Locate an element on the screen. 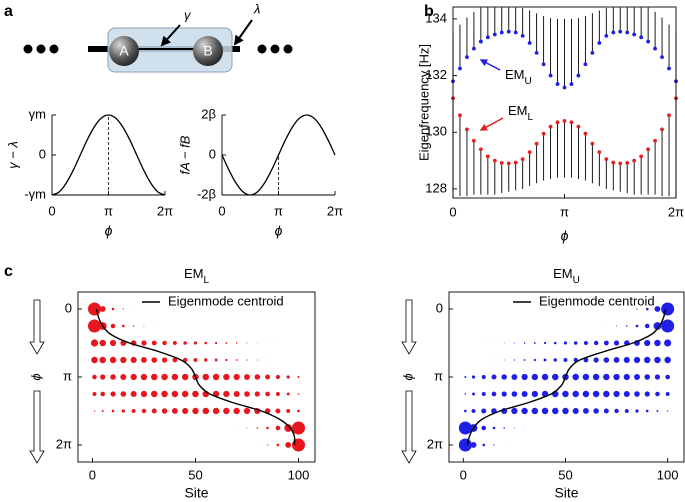 This screenshot has width=685, height=502. site-label: B is located at coordinates (207, 51).